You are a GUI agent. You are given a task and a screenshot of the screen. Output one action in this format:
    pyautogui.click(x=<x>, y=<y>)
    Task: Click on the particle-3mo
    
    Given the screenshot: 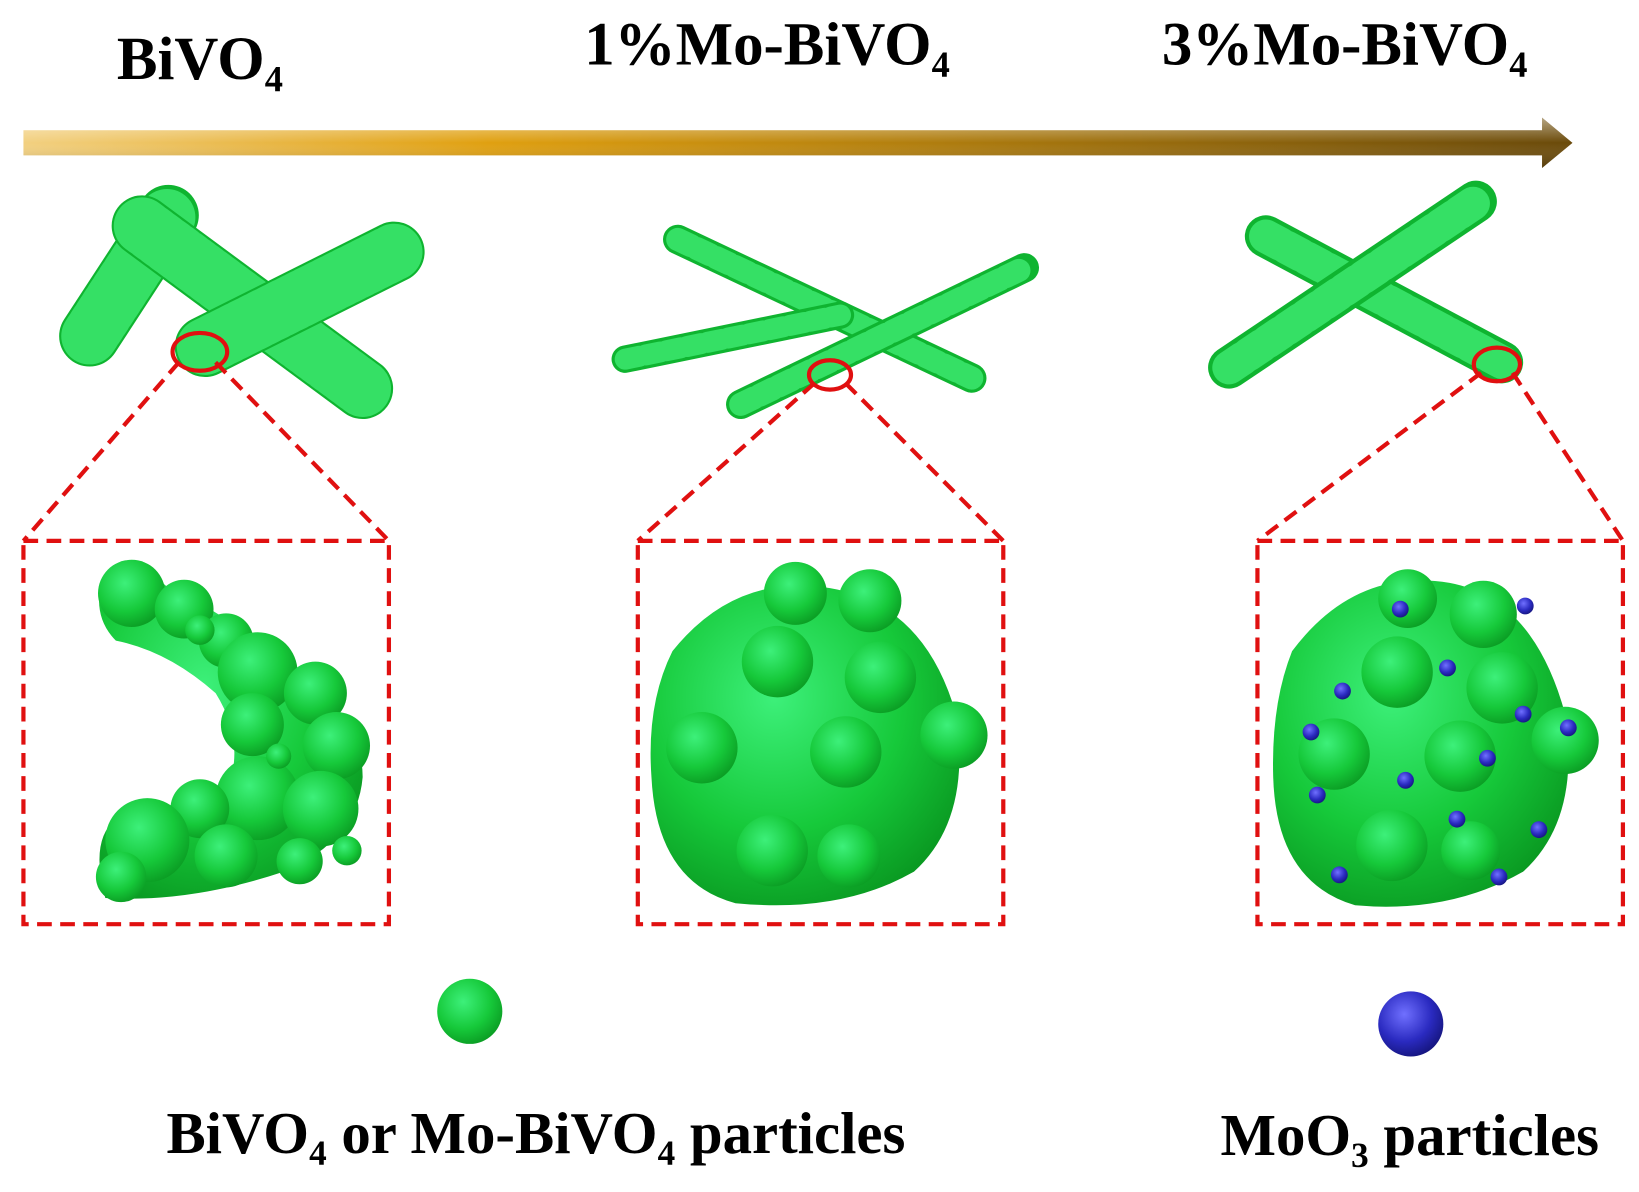 What is the action you would take?
    pyautogui.click(x=1436, y=738)
    